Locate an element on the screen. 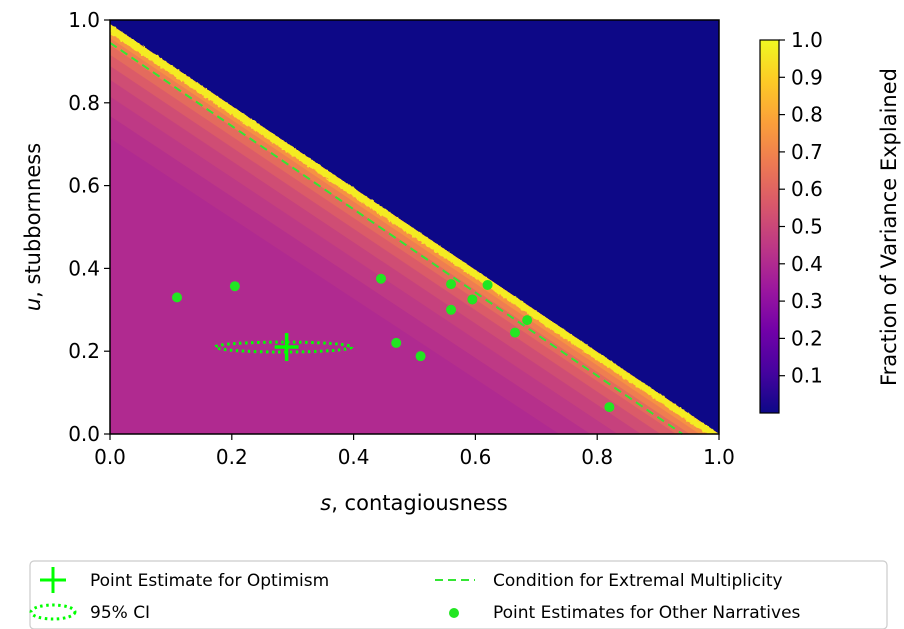  y-tick-label: 0.6 is located at coordinates (84, 186).